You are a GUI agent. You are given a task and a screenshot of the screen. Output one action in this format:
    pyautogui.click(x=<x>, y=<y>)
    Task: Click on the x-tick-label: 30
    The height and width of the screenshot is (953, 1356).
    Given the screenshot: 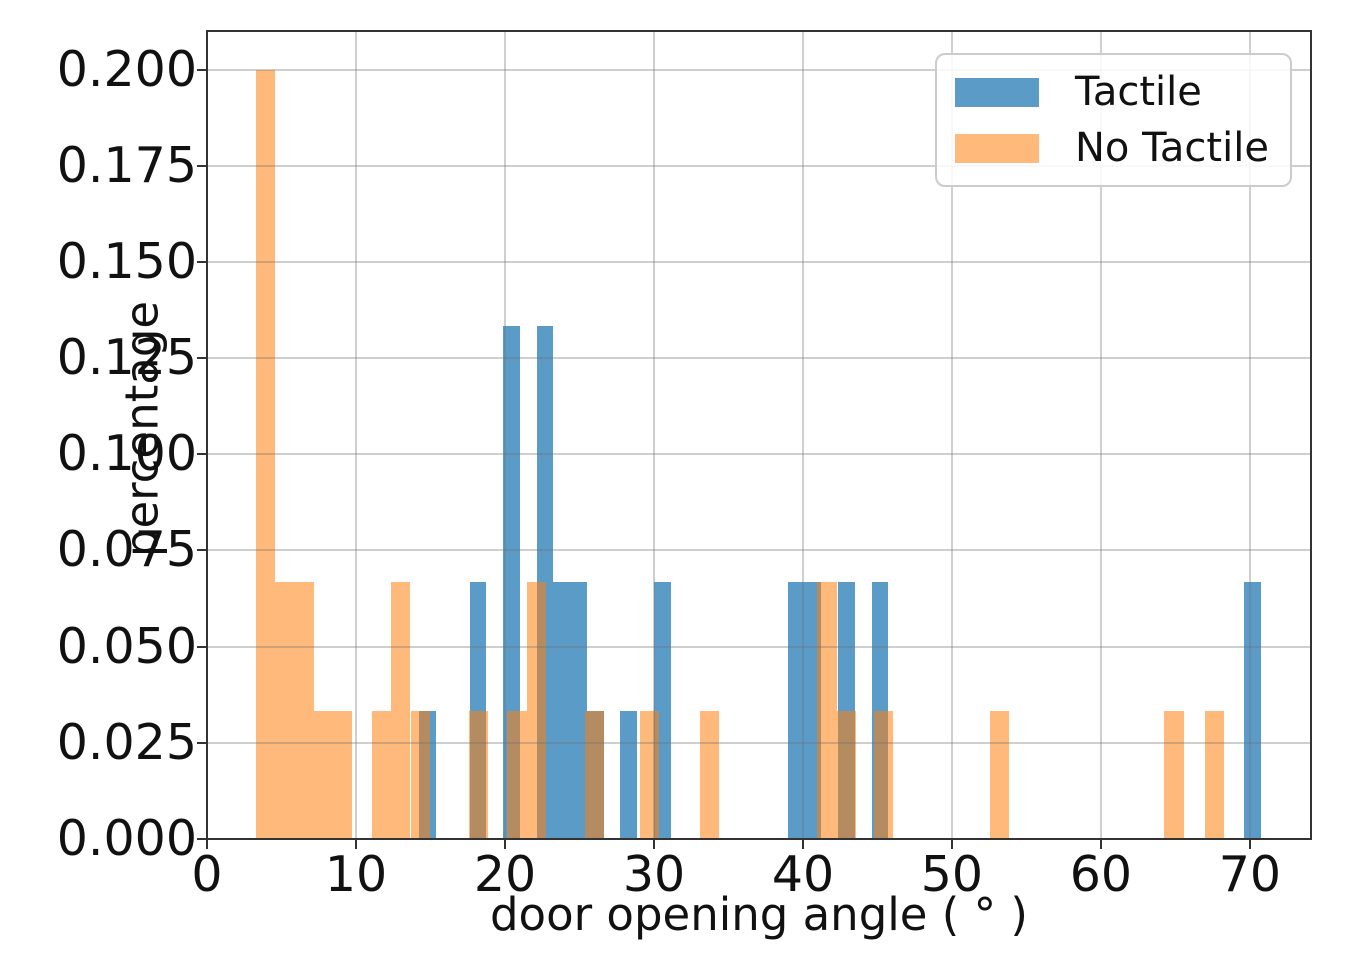 What is the action you would take?
    pyautogui.click(x=654, y=874)
    